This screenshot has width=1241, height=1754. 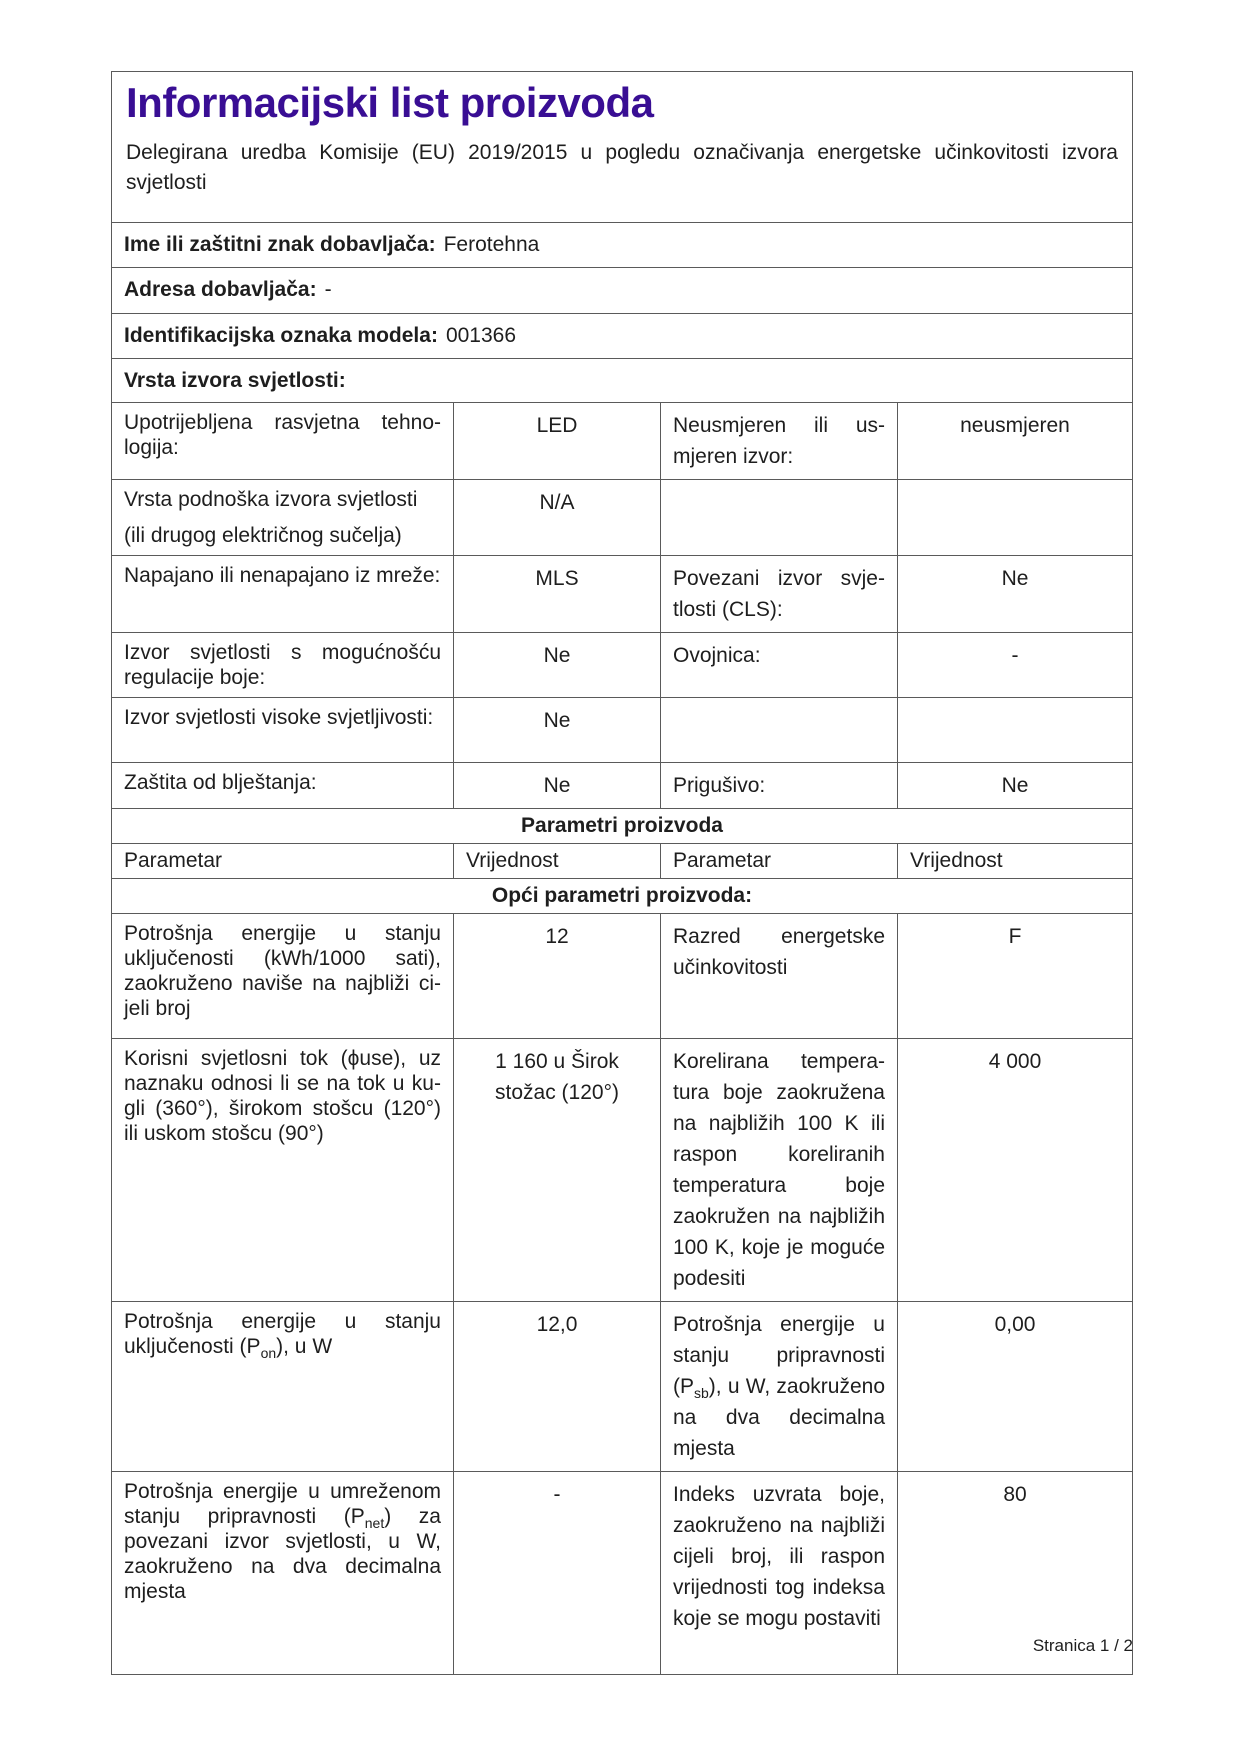 I want to click on model-id-value: 001366, so click(x=481, y=335).